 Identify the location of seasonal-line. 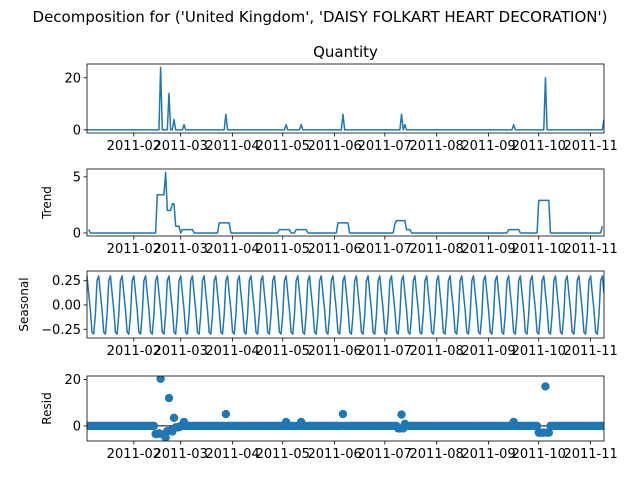
(345, 305).